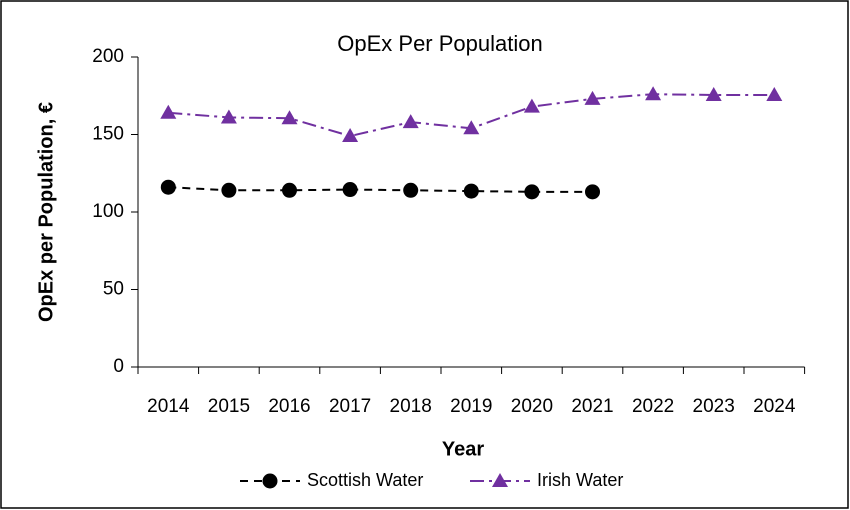 Image resolution: width=850 pixels, height=510 pixels. What do you see at coordinates (350, 406) in the screenshot?
I see `x-tick-label: 2017` at bounding box center [350, 406].